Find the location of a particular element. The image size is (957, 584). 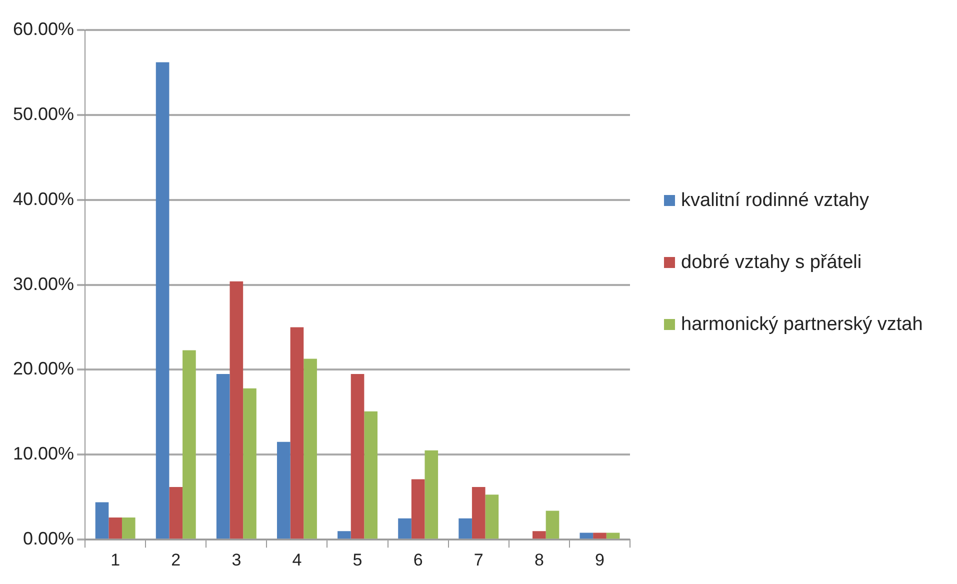

y-tick-label: 40.00% is located at coordinates (43, 198).